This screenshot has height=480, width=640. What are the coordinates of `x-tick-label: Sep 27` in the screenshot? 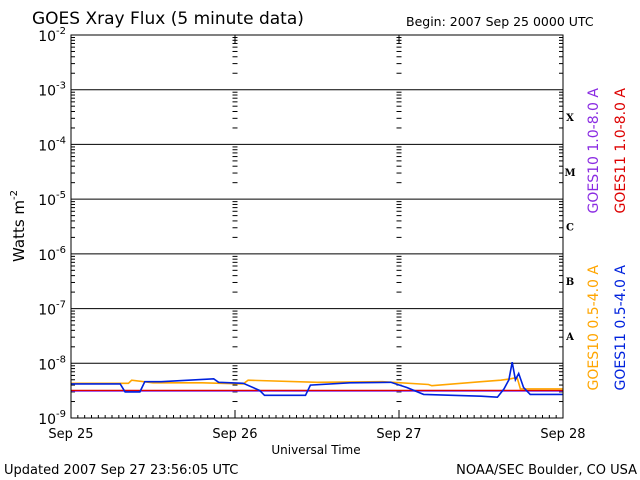 It's located at (398, 434).